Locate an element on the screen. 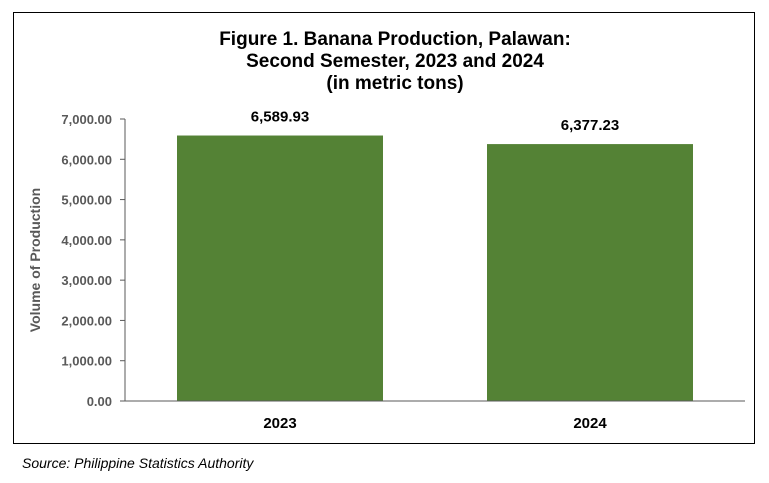 The image size is (769, 483). data-label-2024: 6,377.23 is located at coordinates (590, 125).